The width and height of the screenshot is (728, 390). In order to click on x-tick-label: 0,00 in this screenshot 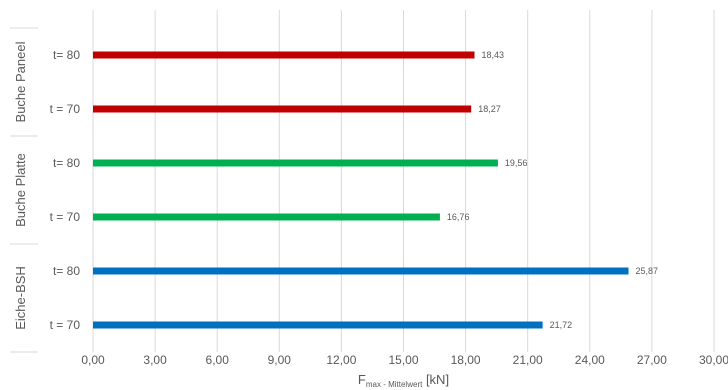, I will do `click(93, 360)`.